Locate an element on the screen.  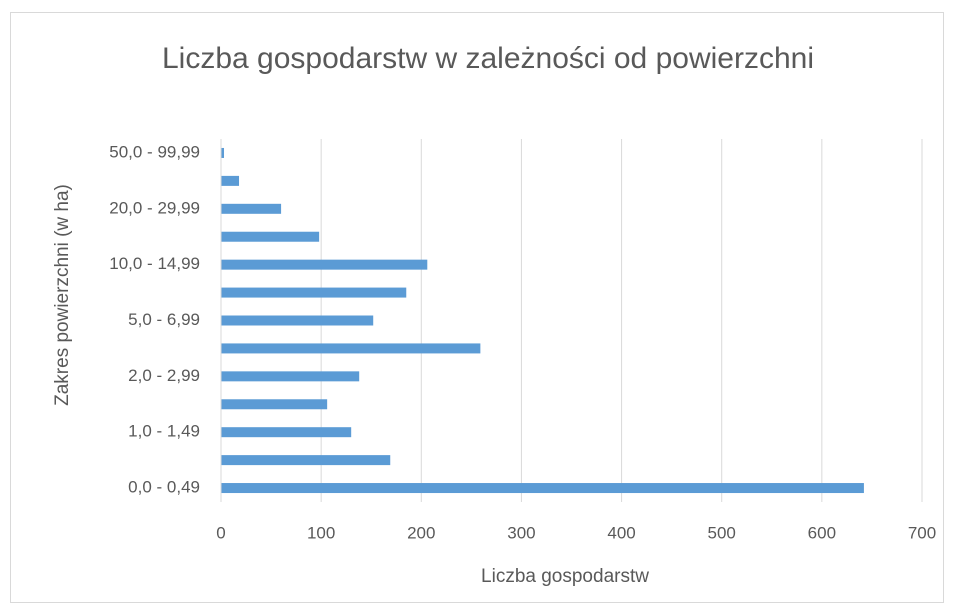
y-tick-label: 2,0 - 2,99 is located at coordinates (164, 375).